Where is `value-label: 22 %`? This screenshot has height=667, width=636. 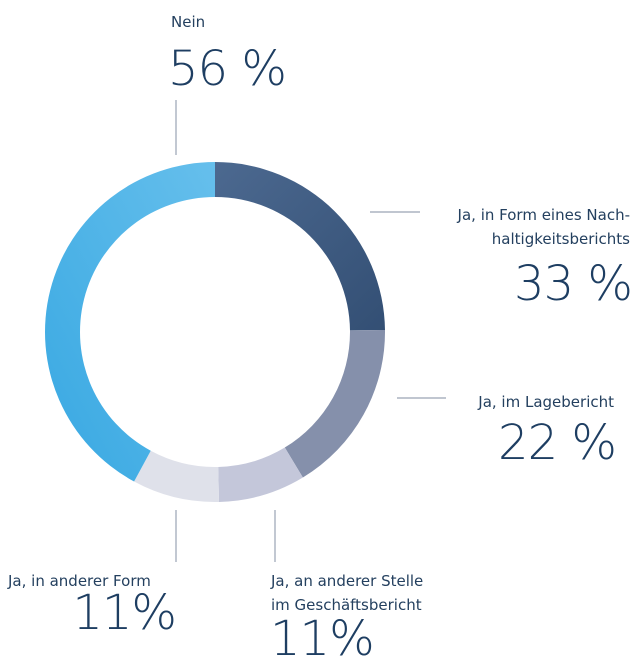 value-label: 22 % is located at coordinates (557, 443).